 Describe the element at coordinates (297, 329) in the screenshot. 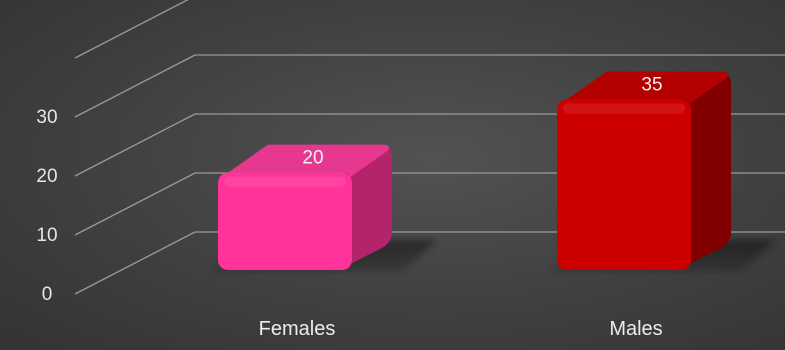

I see `x-category-label-females: Females` at that location.